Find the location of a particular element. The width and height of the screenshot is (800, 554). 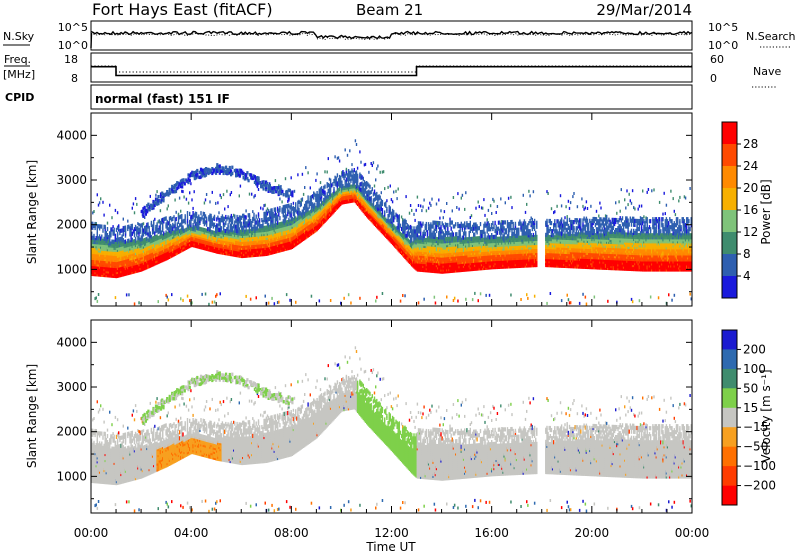

nave-label: Nave is located at coordinates (767, 71).